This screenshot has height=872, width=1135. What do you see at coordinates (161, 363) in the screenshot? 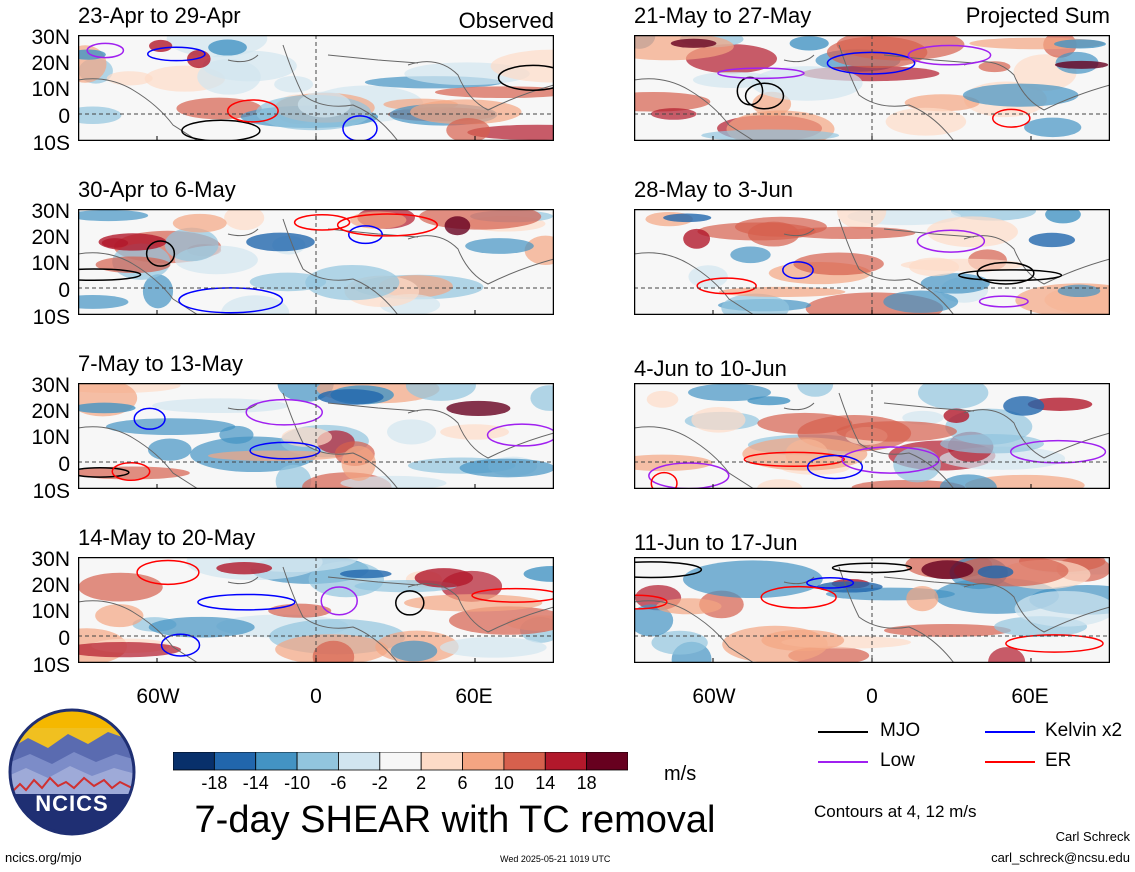
I see `panel-title: 7-May to 13-May` at bounding box center [161, 363].